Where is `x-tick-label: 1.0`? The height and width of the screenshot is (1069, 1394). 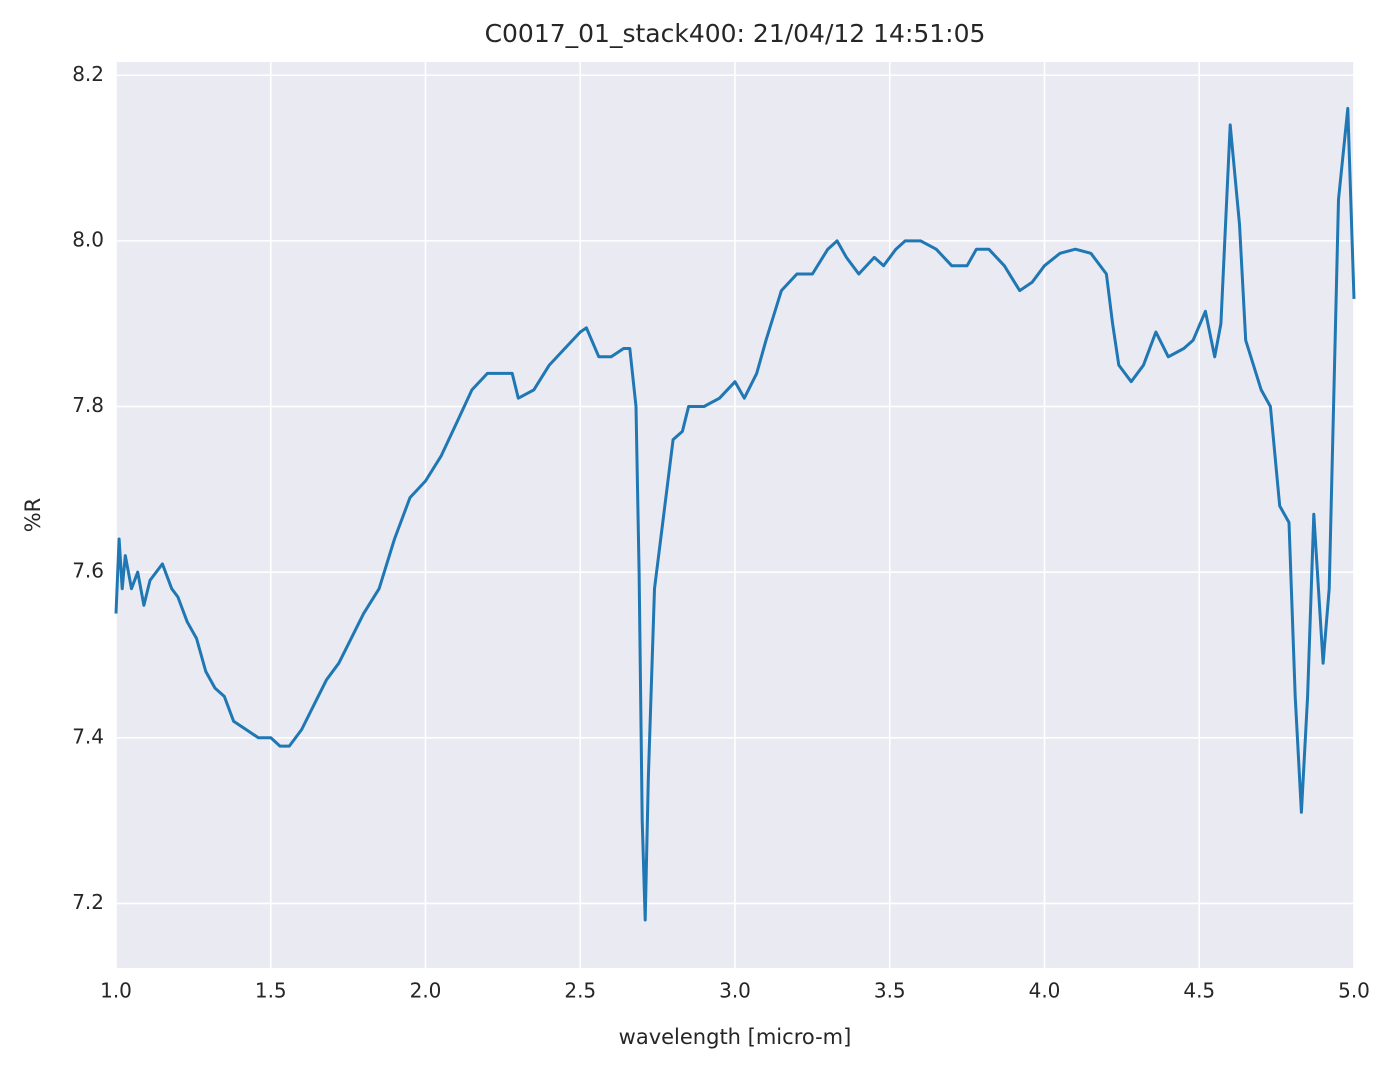
x-tick-label: 1.0 is located at coordinates (116, 991).